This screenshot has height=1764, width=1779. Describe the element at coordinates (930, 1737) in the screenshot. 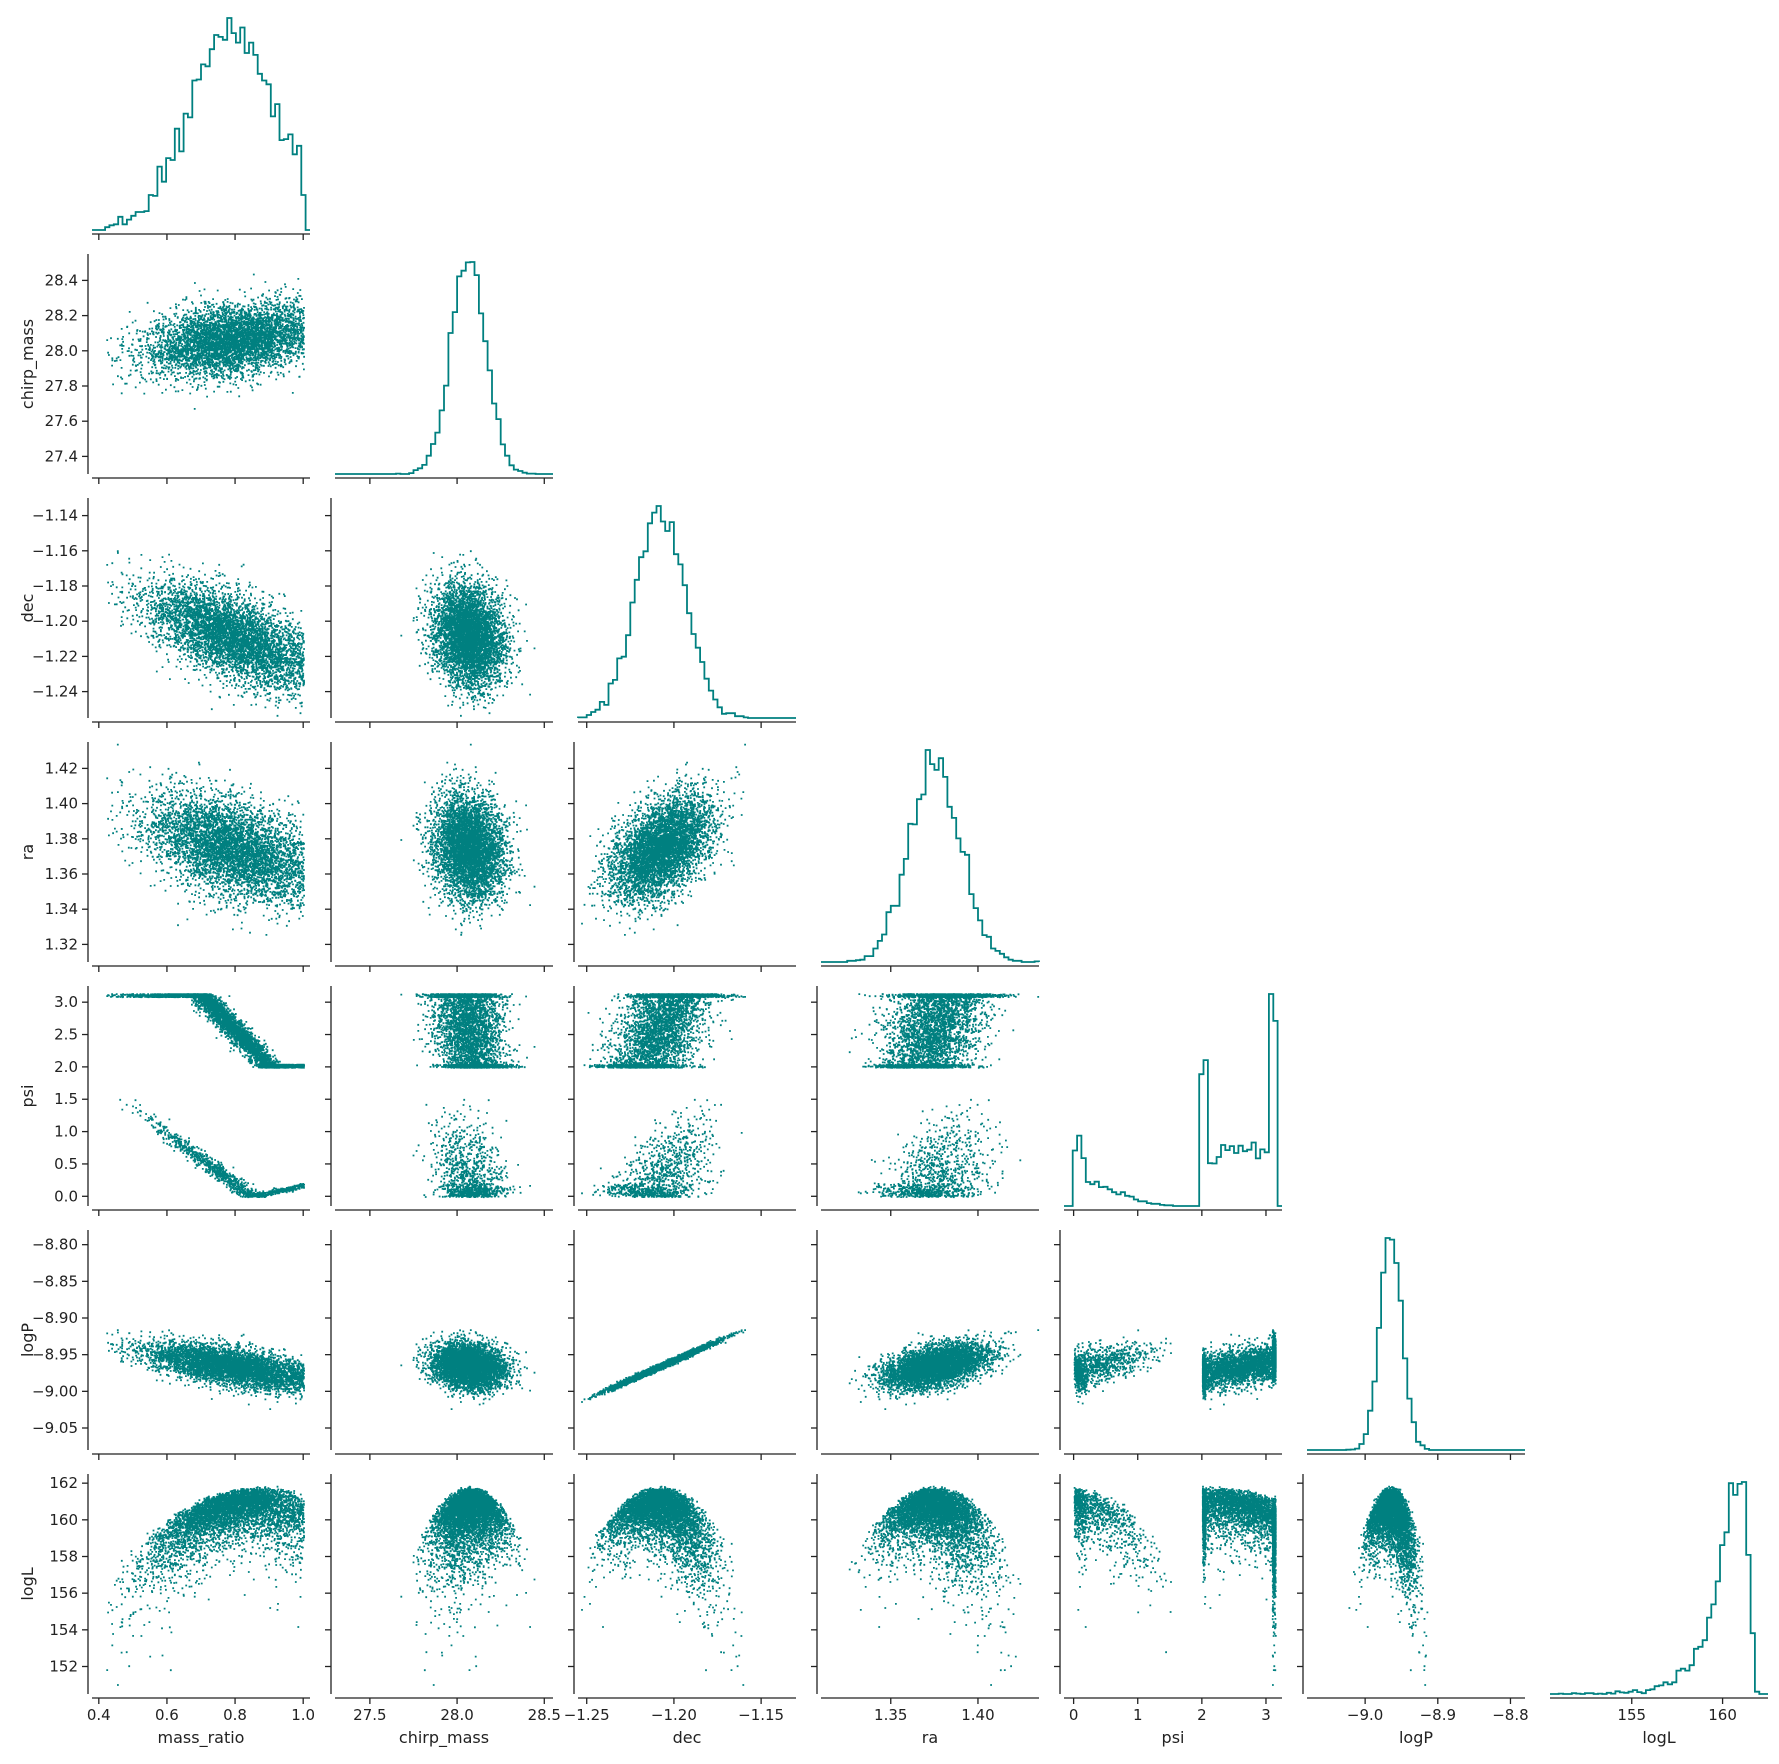

I see `x-axis-label: ra` at that location.